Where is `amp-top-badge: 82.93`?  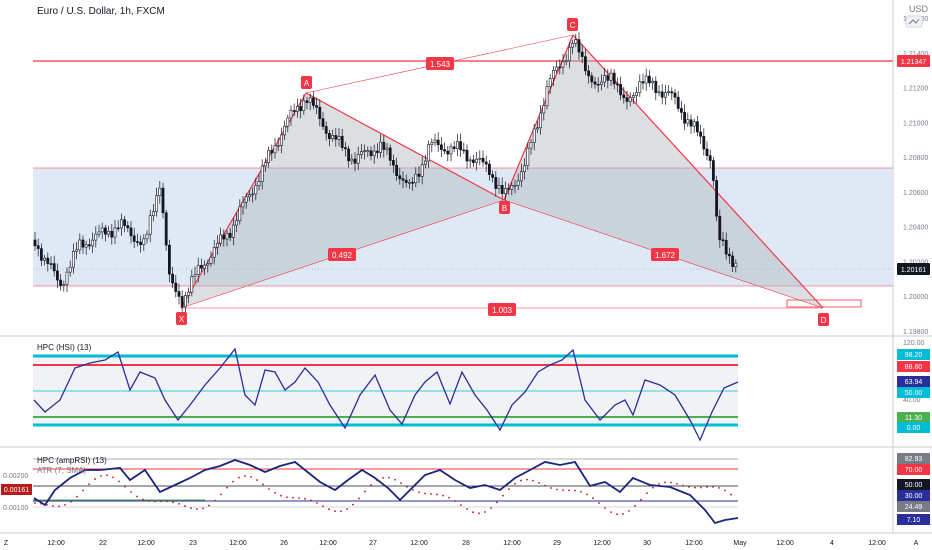 amp-top-badge: 82.93 is located at coordinates (913, 458).